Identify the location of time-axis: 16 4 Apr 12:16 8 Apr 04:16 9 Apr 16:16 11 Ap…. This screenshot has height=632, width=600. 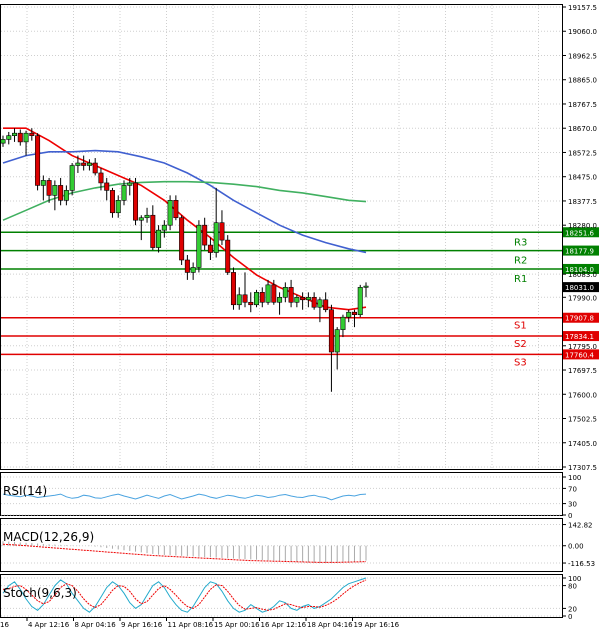
(200, 623).